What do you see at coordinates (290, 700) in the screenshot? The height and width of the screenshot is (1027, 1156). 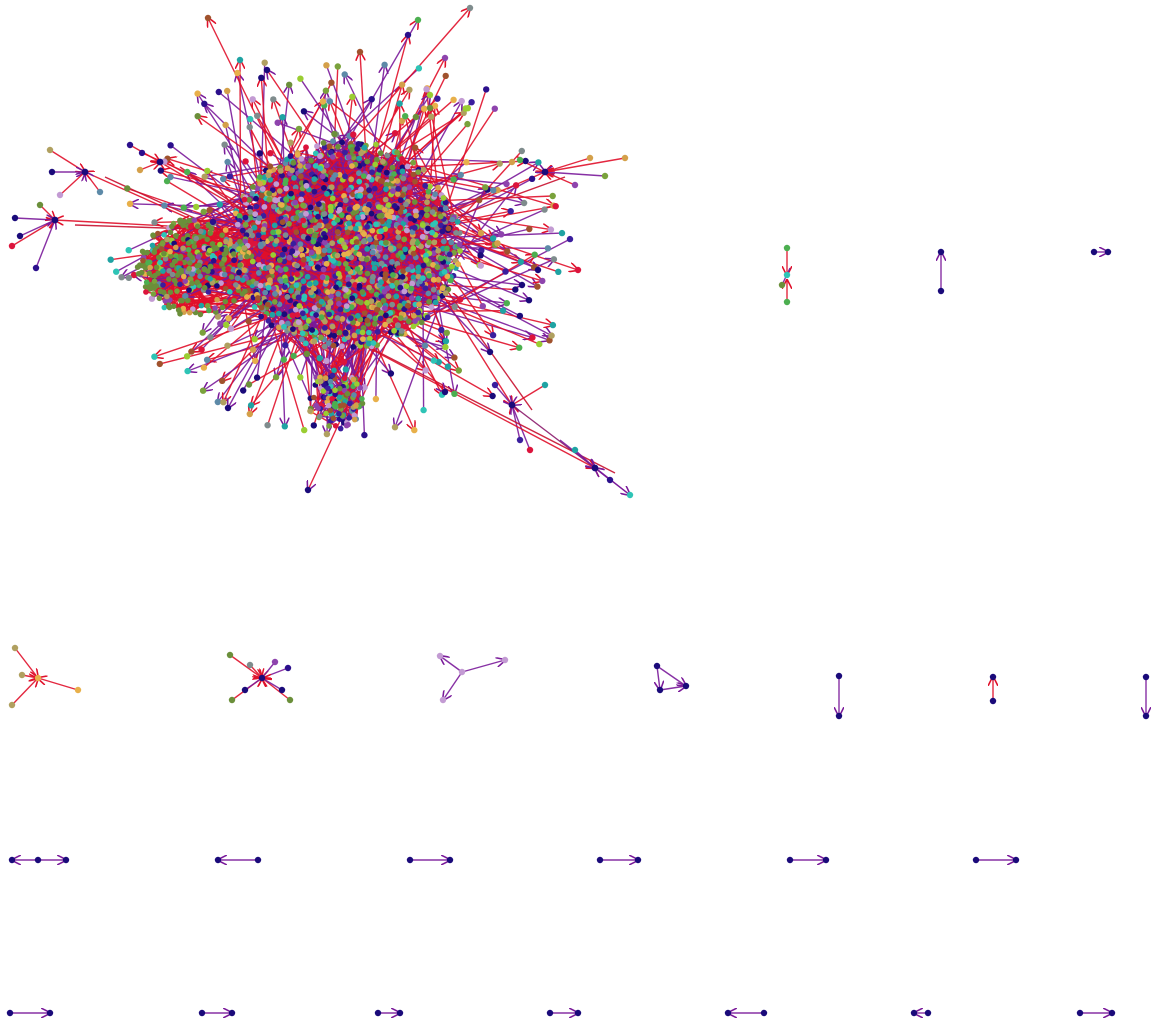 I see `star-mixed-node` at bounding box center [290, 700].